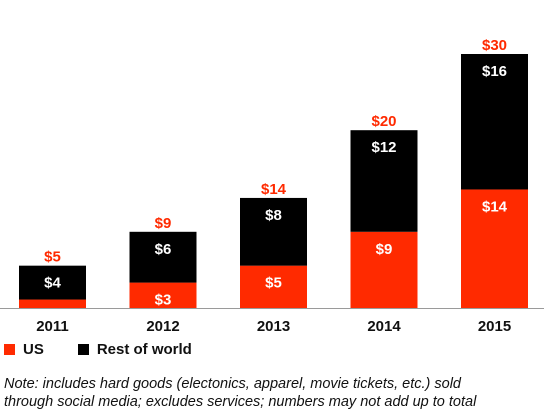  What do you see at coordinates (494, 71) in the screenshot?
I see `segment-label-rest-of-world-2015: $16` at bounding box center [494, 71].